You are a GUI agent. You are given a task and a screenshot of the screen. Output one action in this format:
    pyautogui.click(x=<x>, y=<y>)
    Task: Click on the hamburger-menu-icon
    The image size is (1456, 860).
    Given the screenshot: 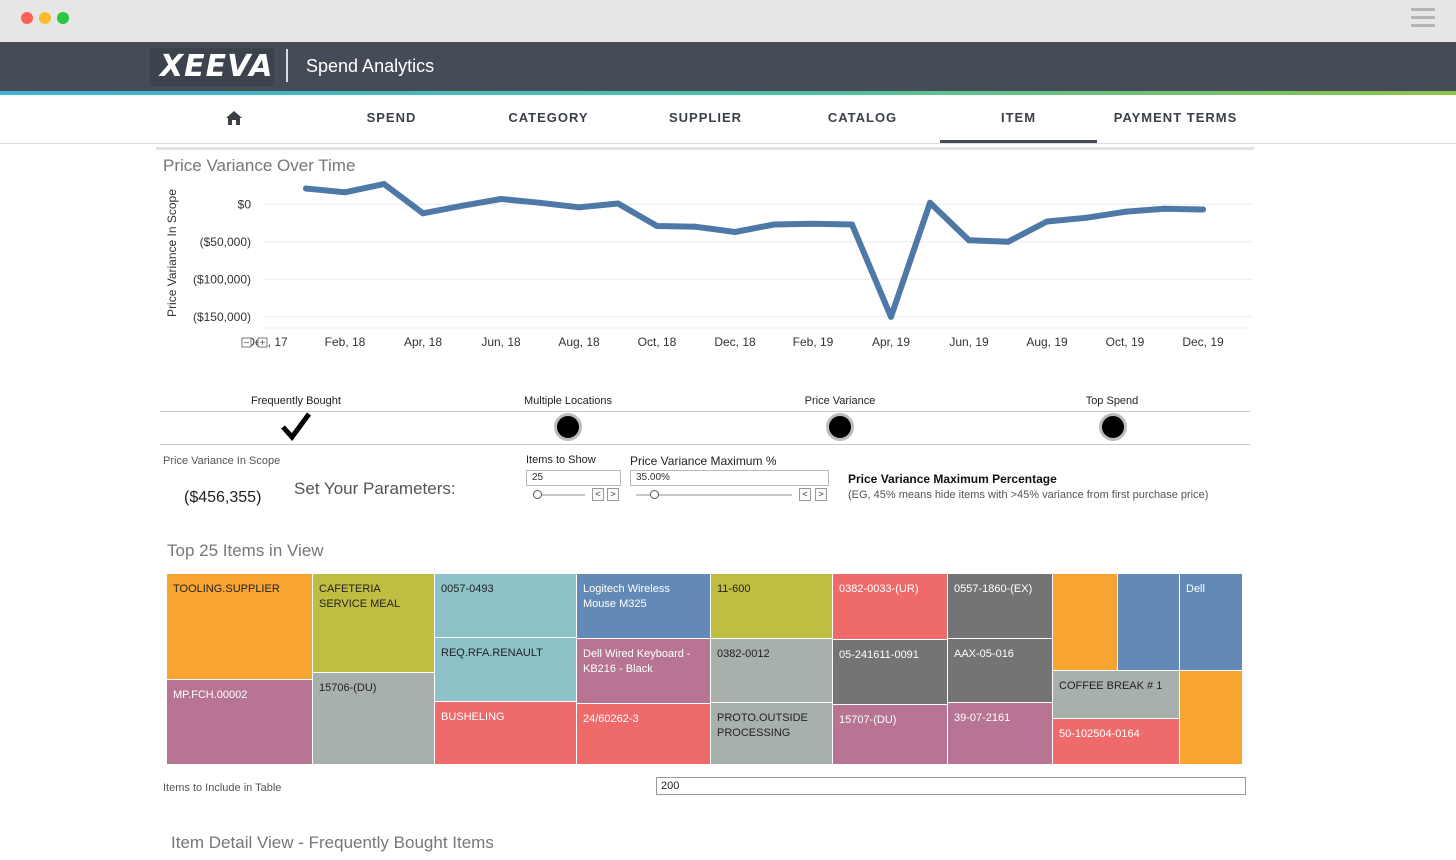 What is the action you would take?
    pyautogui.click(x=1423, y=18)
    